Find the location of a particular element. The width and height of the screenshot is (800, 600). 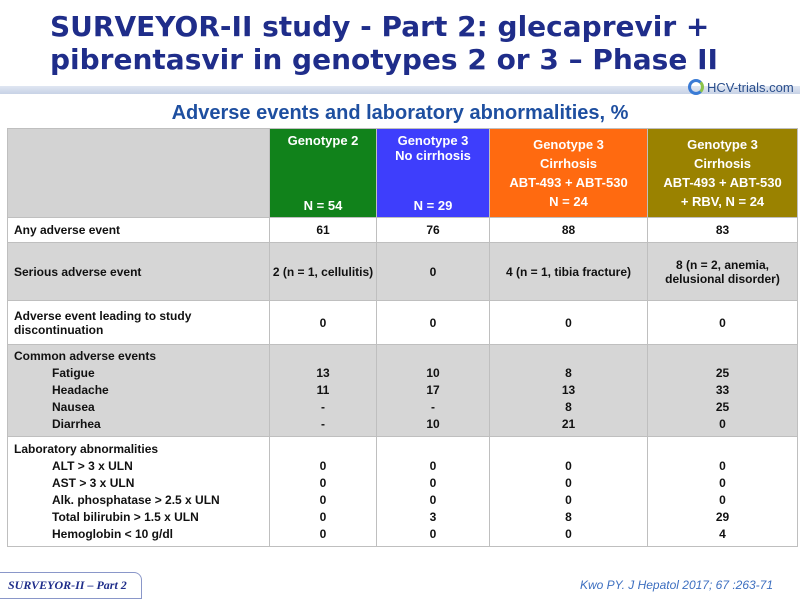

header-genotype-2: Genotype 2 N = 54 is located at coordinates (323, 173).